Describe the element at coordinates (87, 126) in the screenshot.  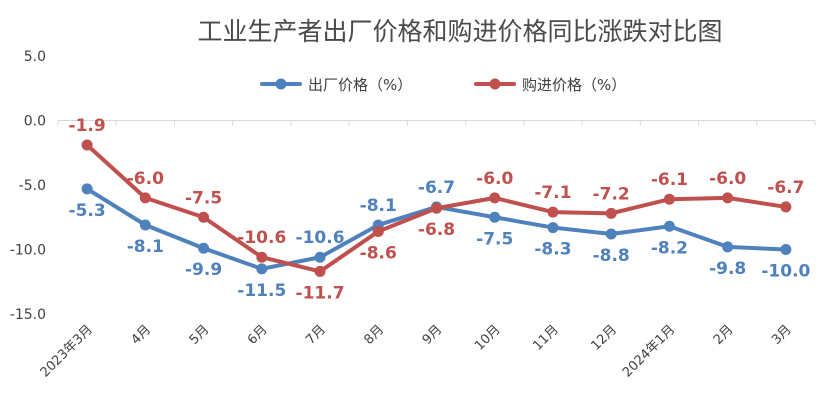
I see `data-label: -1.9` at that location.